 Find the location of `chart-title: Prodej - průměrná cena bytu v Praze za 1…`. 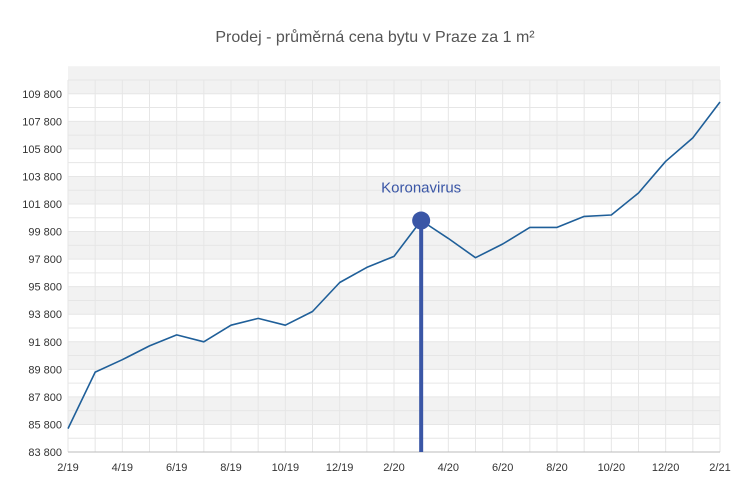

chart-title: Prodej - průměrná cena bytu v Praze za 1… is located at coordinates (375, 37).